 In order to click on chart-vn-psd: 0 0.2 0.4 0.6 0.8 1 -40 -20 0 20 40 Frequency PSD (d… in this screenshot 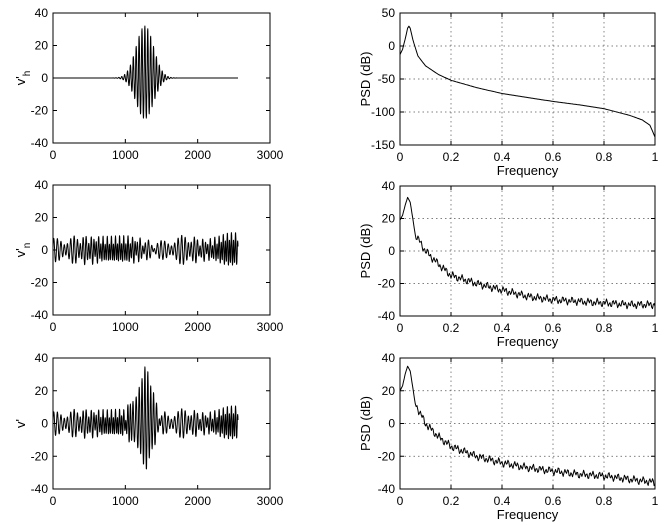, I will do `click(508, 264)`.